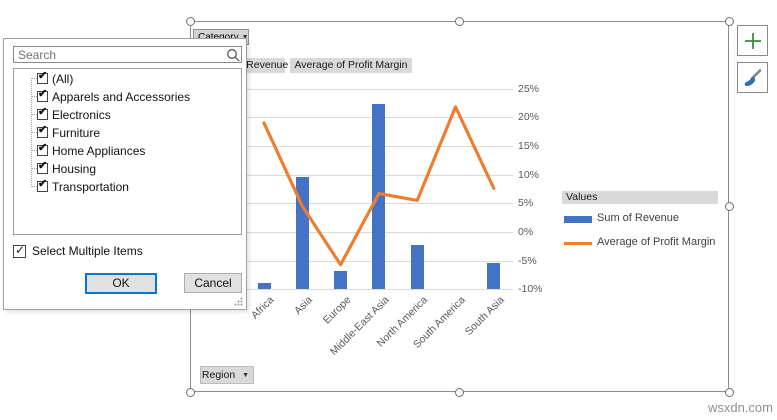 The width and height of the screenshot is (777, 420). I want to click on watermark: wsxdn.com, so click(740, 407).